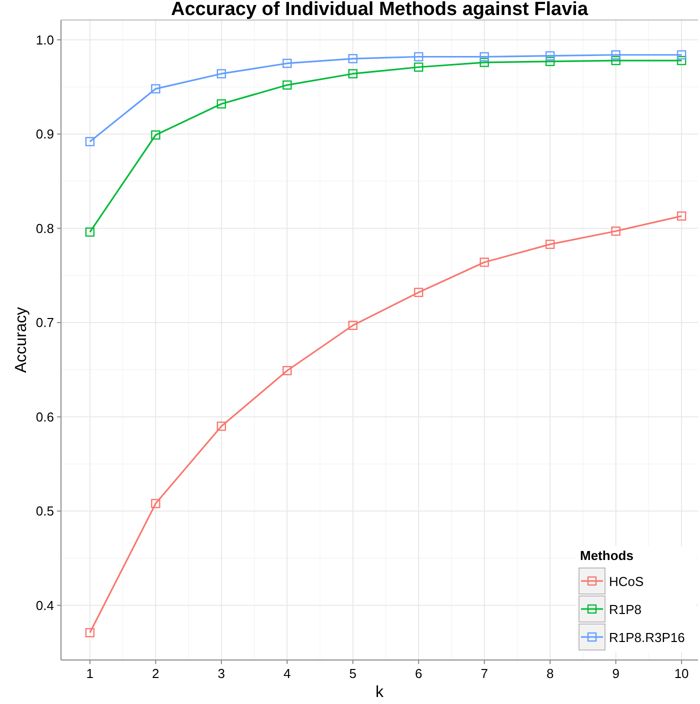  I want to click on y-tick-label: 1.0, so click(45, 40).